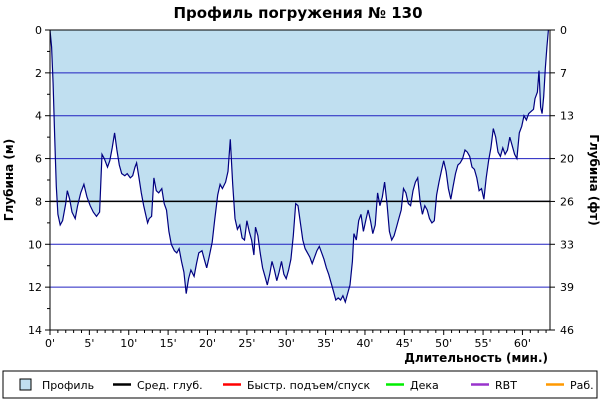 This screenshot has height=400, width=600. I want to click on x-tick-label: 5', so click(89, 343).